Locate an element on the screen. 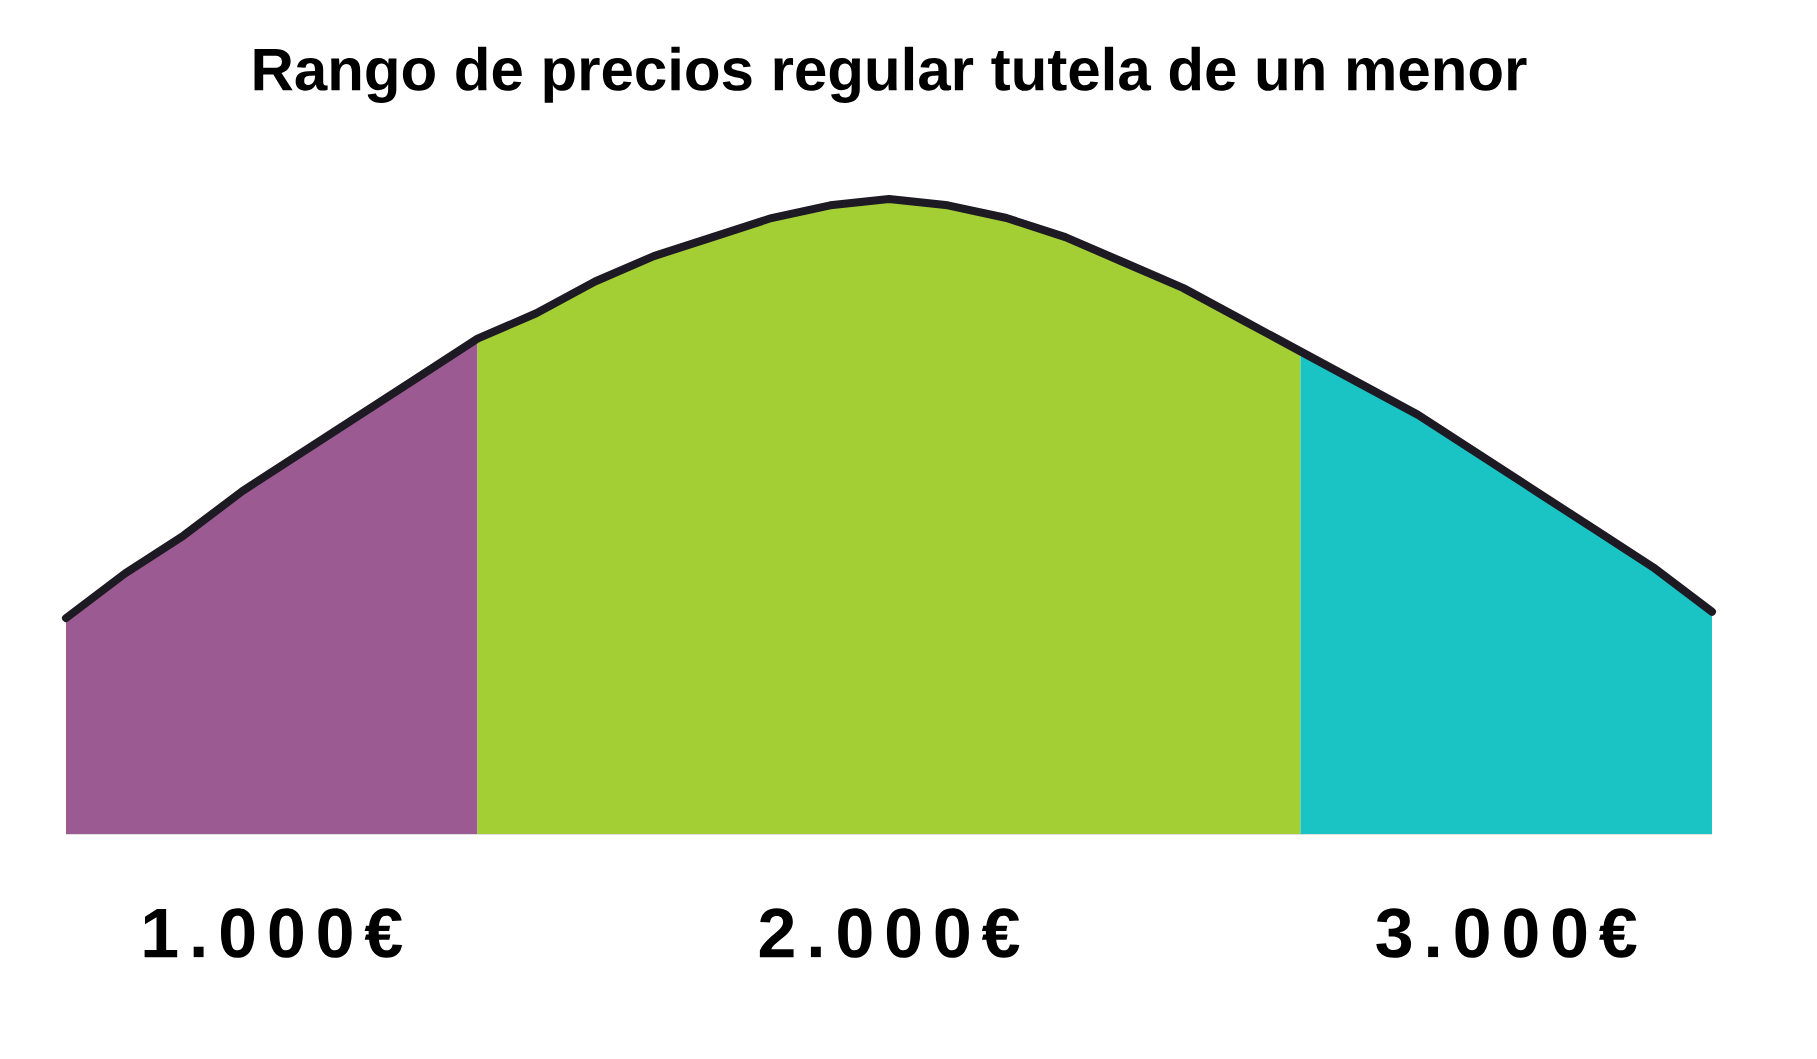  chart-title: Rango de precios regular tutela de un menor is located at coordinates (890, 74).